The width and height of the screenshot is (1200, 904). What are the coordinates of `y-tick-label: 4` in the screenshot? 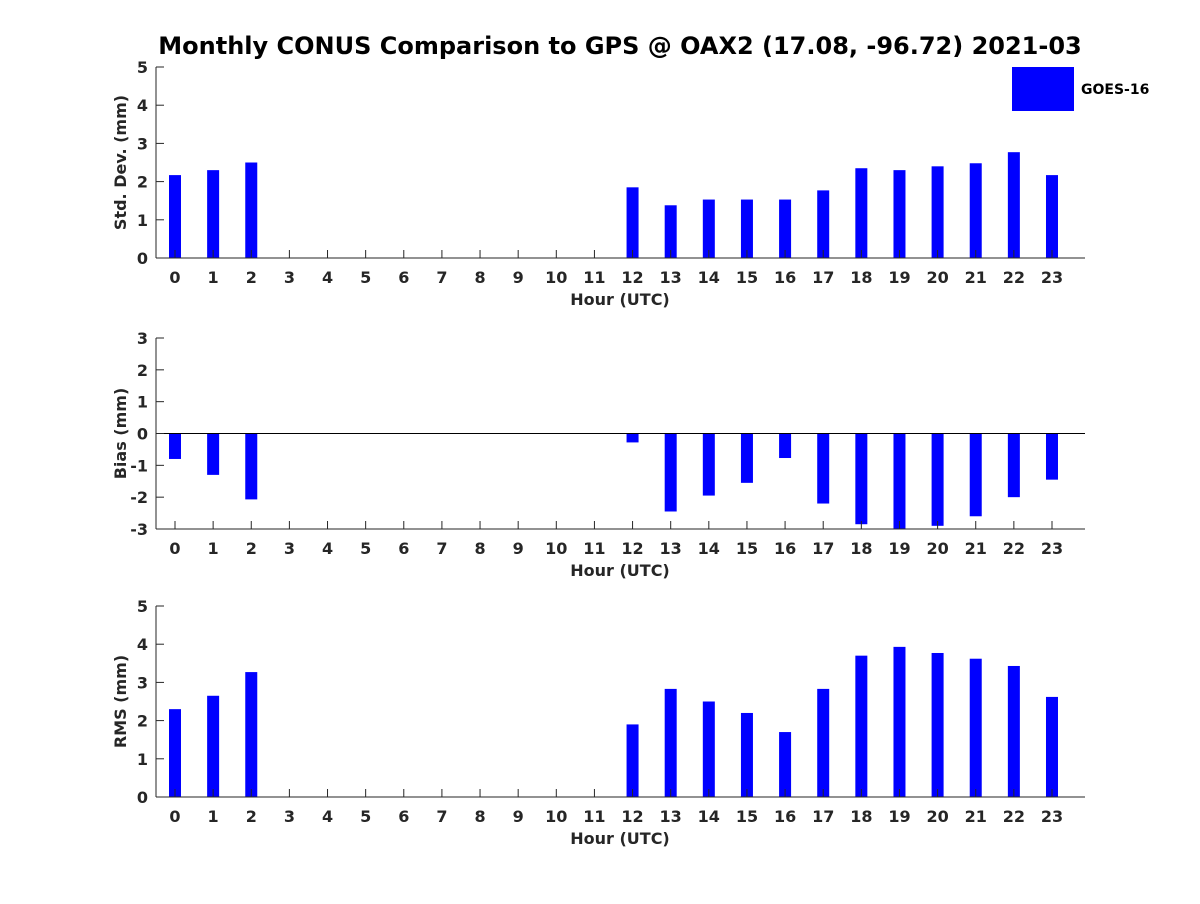 It's located at (142, 644).